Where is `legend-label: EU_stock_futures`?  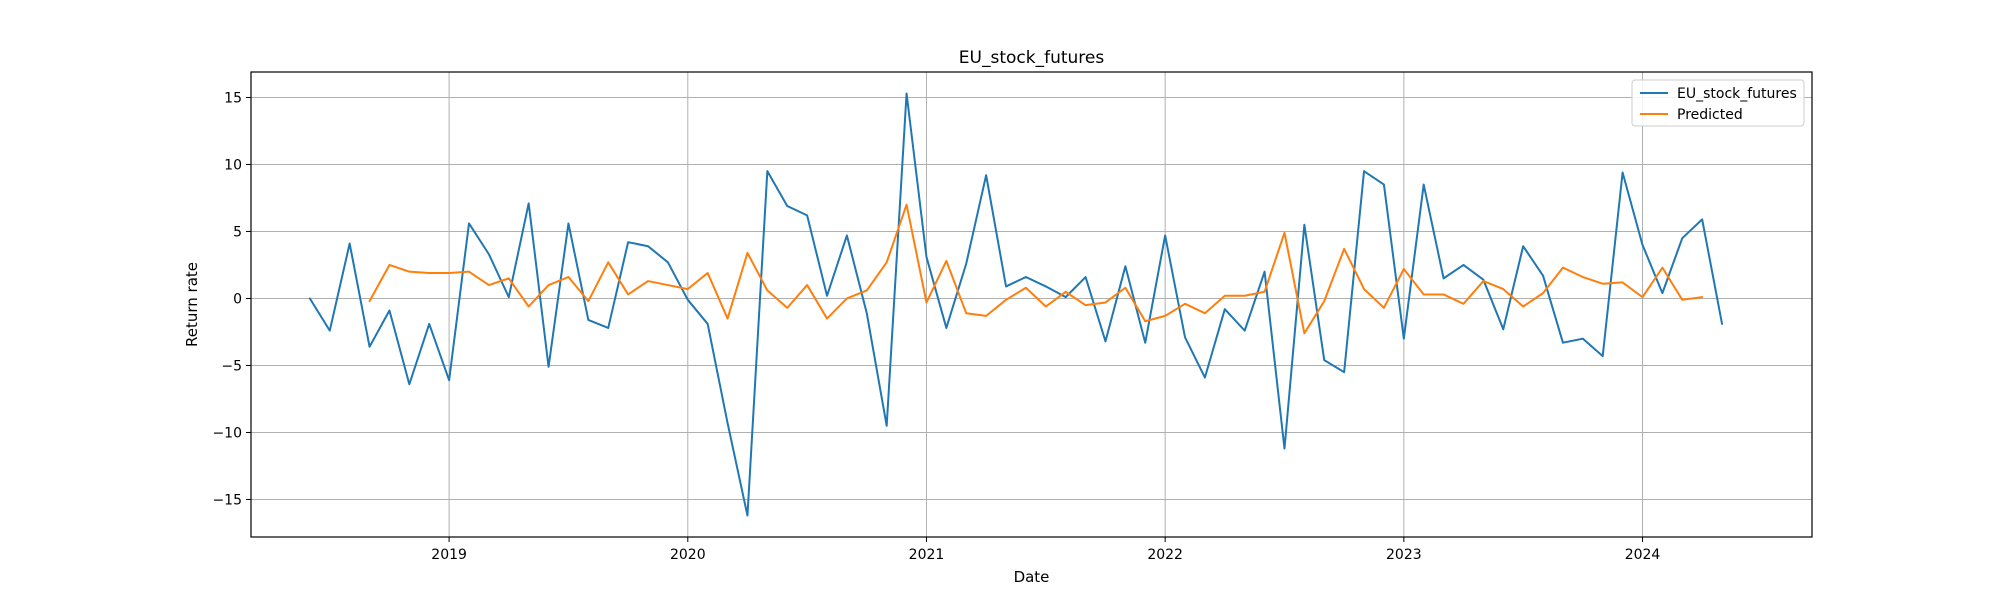
legend-label: EU_stock_futures is located at coordinates (1737, 94).